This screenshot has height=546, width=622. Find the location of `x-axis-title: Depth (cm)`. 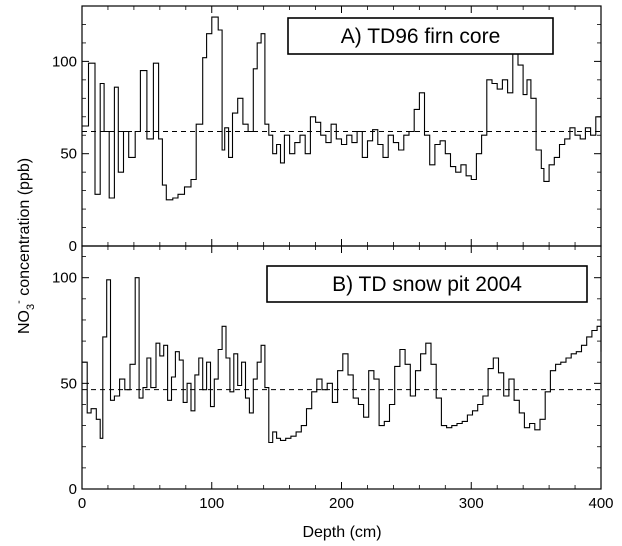

x-axis-title: Depth (cm) is located at coordinates (341, 532).